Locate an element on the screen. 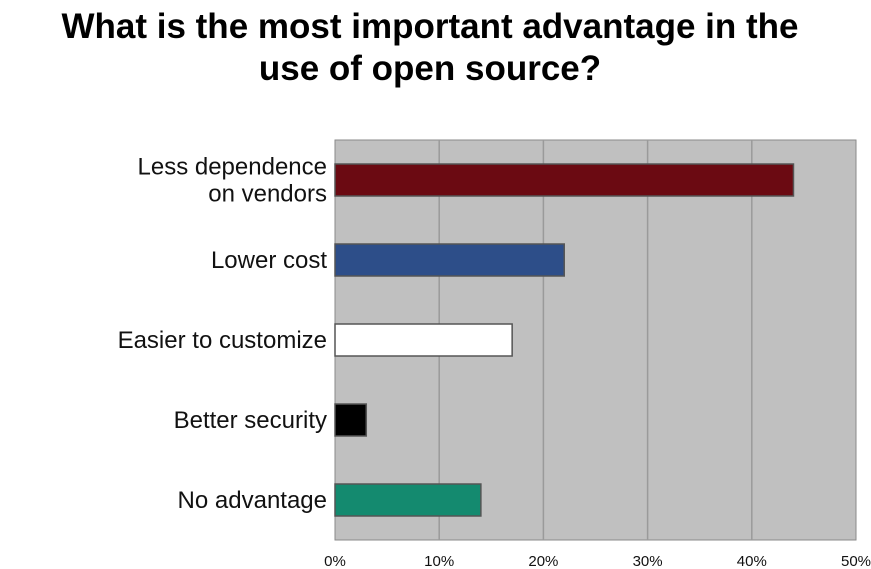 The image size is (871, 569). category-label: Easier to customize is located at coordinates (222, 340).